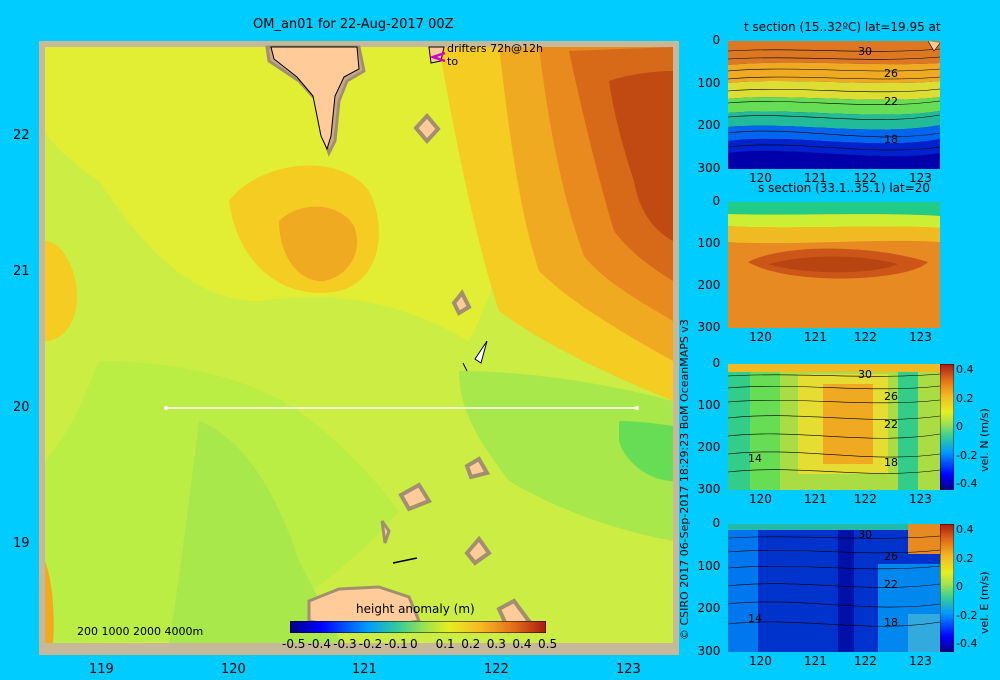 The image size is (1000, 680). What do you see at coordinates (233, 669) in the screenshot?
I see `map-lon-tick: 120` at bounding box center [233, 669].